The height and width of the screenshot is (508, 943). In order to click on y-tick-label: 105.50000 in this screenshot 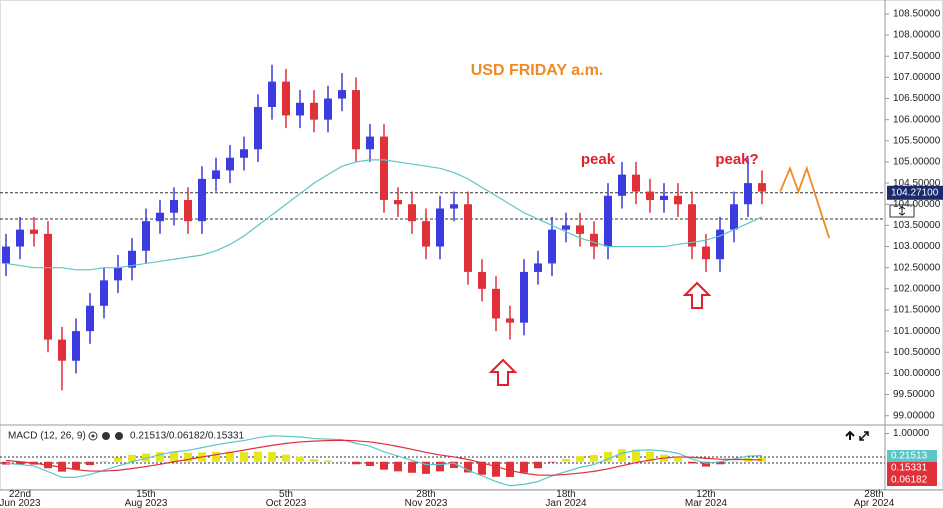, I will do `click(917, 140)`.